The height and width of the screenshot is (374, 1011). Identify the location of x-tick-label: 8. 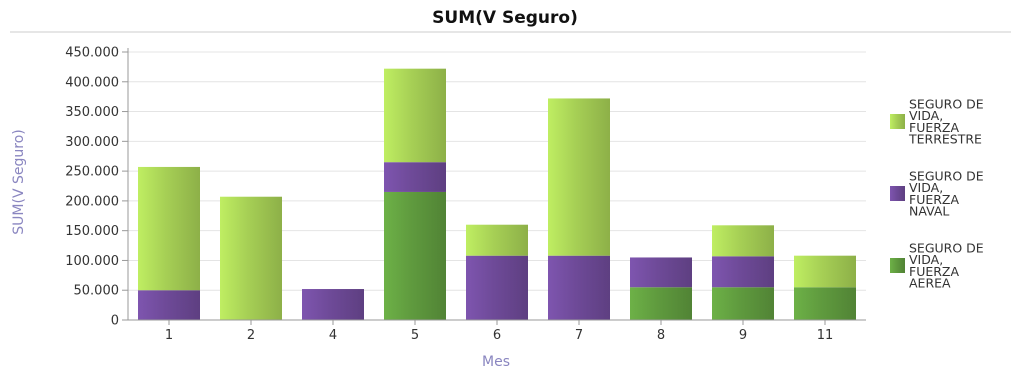
(661, 335).